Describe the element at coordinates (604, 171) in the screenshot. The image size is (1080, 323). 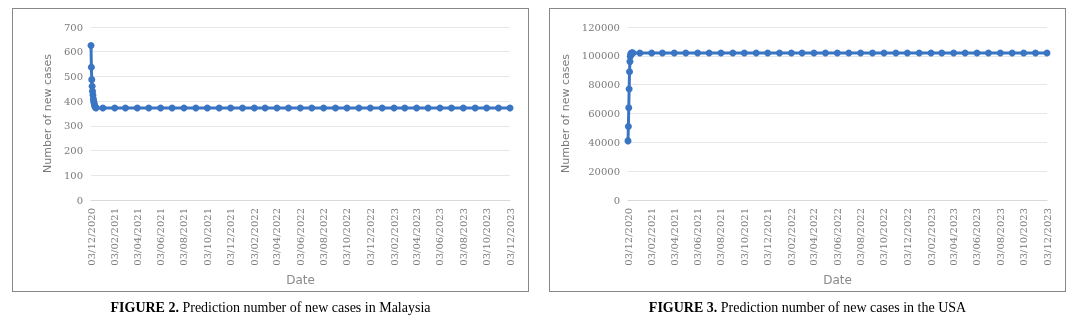
I see `y-tick-label: 20000` at that location.